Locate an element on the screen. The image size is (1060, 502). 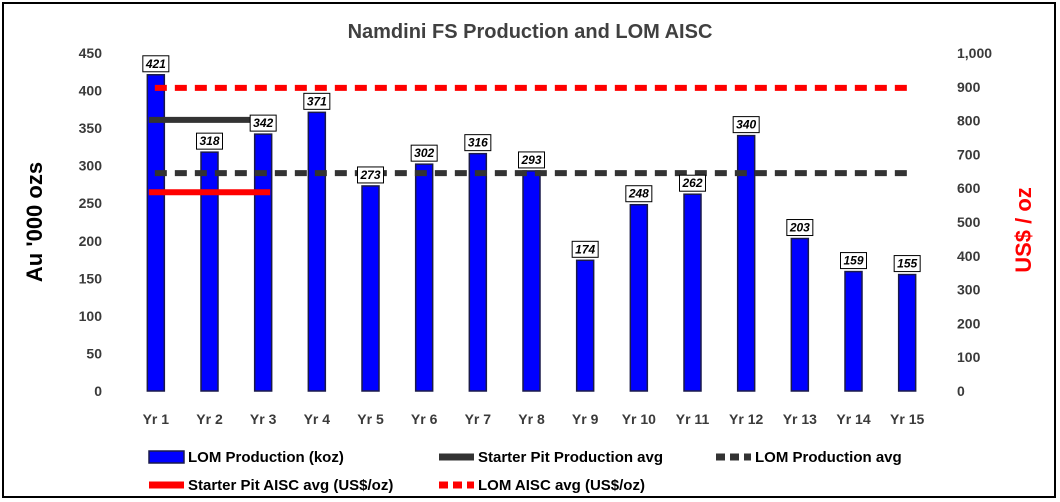
data-label: 371 is located at coordinates (317, 101).